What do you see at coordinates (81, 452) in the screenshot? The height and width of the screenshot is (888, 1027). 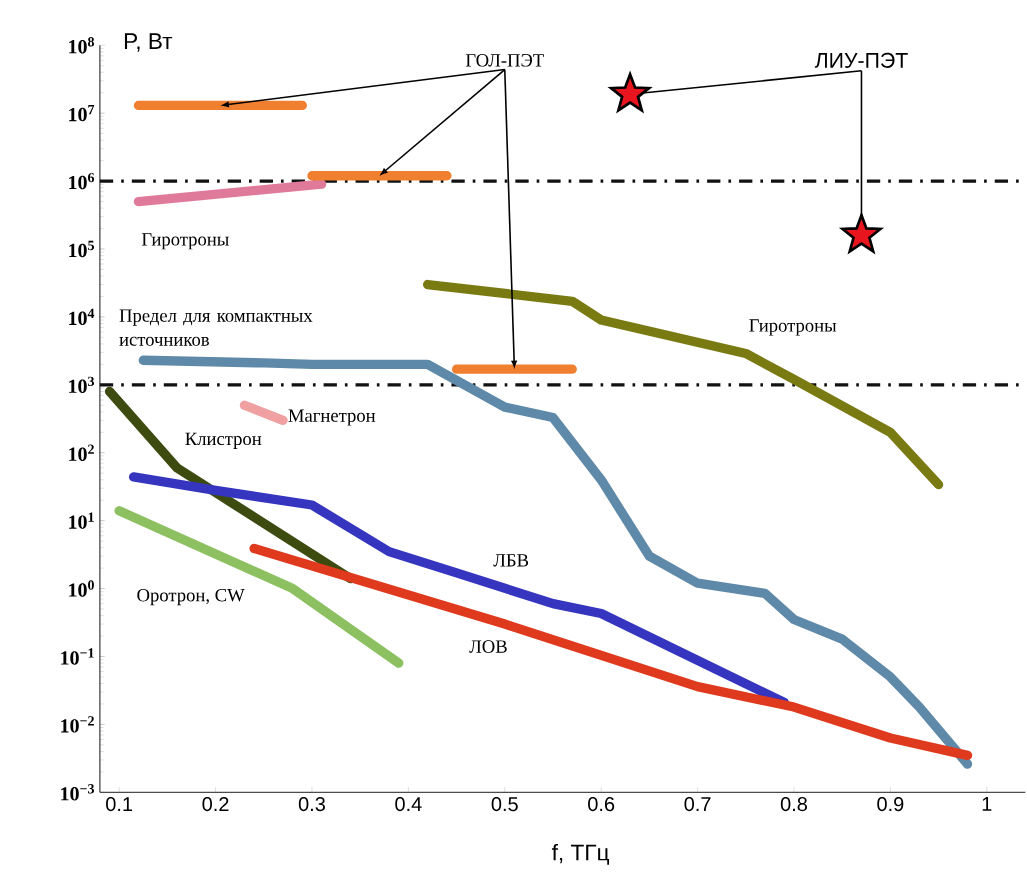 I see `y-tick-label: 10$^{2}$` at bounding box center [81, 452].